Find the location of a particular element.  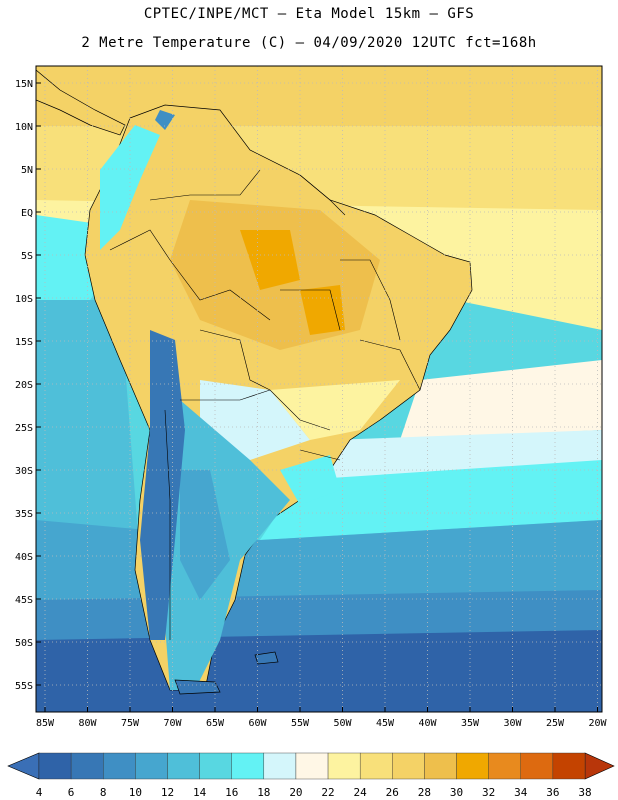

lat-label: 25S is located at coordinates (24, 428).